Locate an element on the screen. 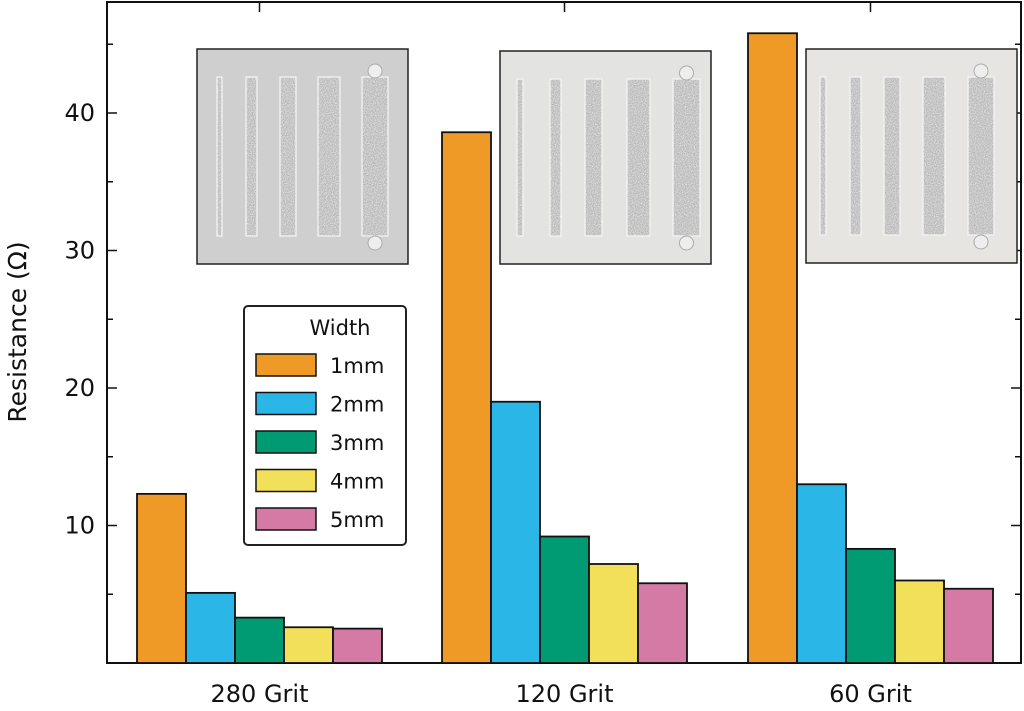 This screenshot has height=711, width=1024. legend-label: 3mm is located at coordinates (357, 443).